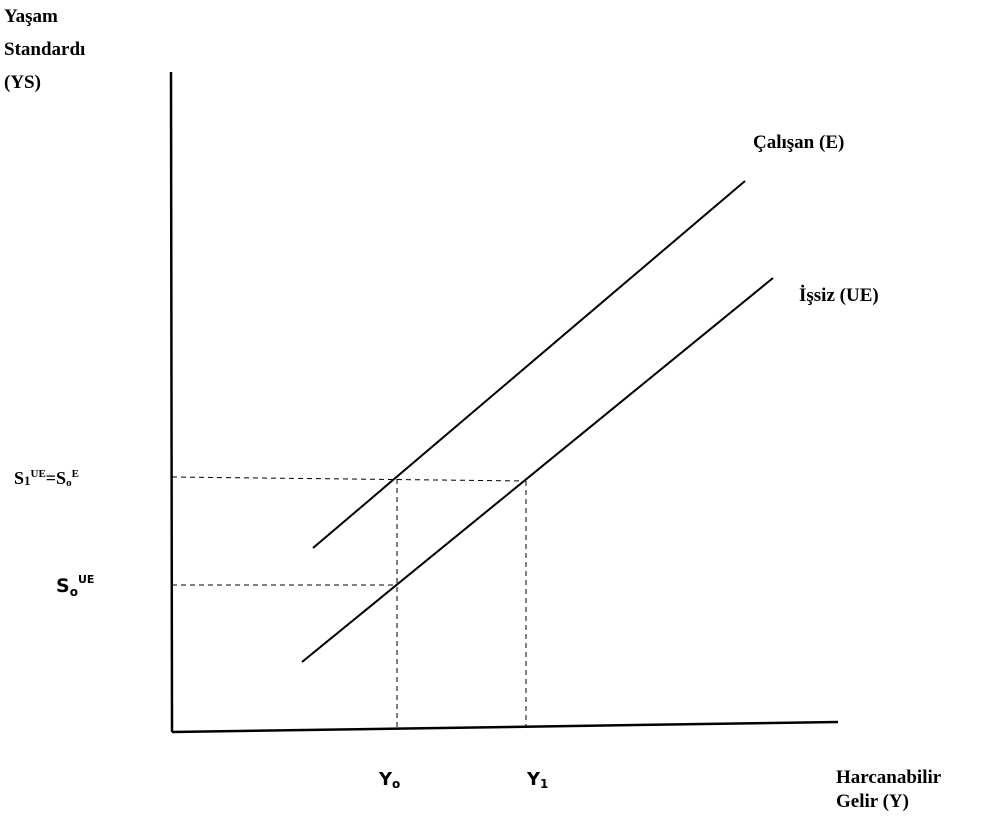 The height and width of the screenshot is (816, 985). Describe the element at coordinates (74, 592) in the screenshot. I see `y-tick-lower-sub: o` at that location.